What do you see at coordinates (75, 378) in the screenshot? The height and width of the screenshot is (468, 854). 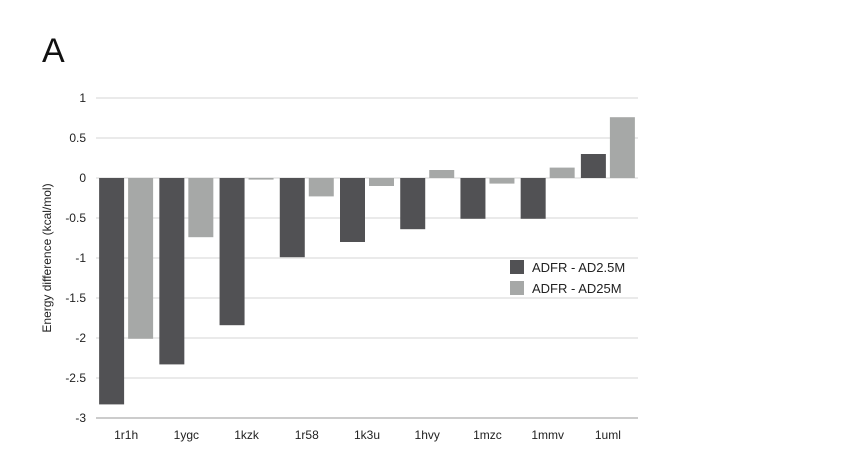 I see `y-tick-label: -2.5` at bounding box center [75, 378].